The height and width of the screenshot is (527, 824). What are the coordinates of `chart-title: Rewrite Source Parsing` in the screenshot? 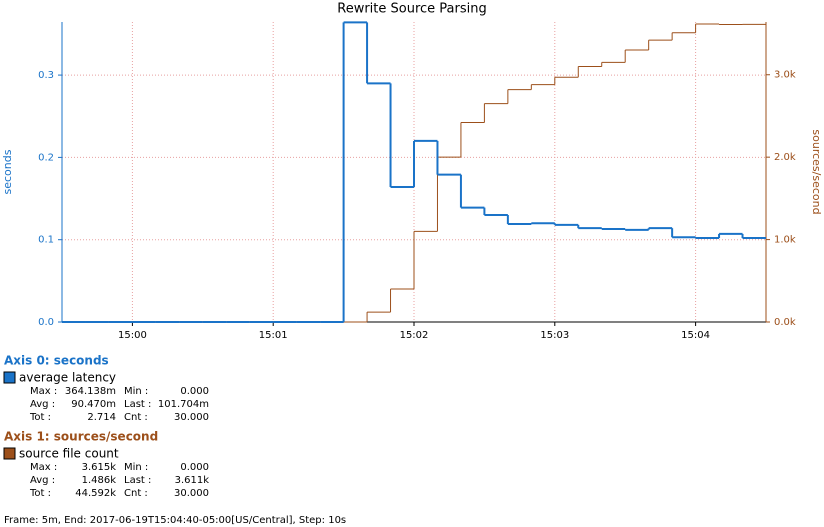 It's located at (412, 9).